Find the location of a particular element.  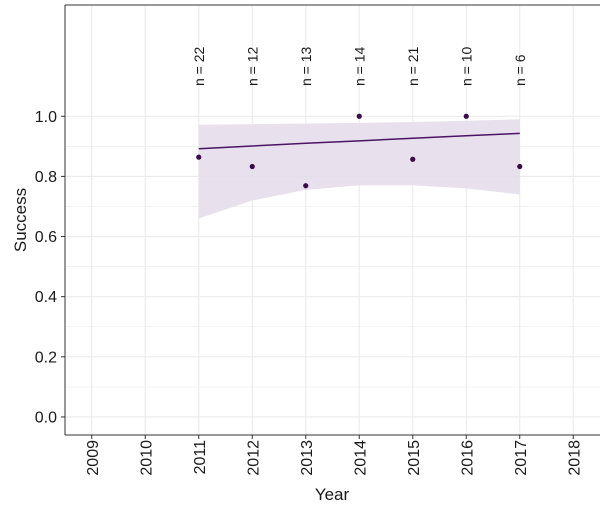

x-tick-label: 2016 is located at coordinates (467, 458).